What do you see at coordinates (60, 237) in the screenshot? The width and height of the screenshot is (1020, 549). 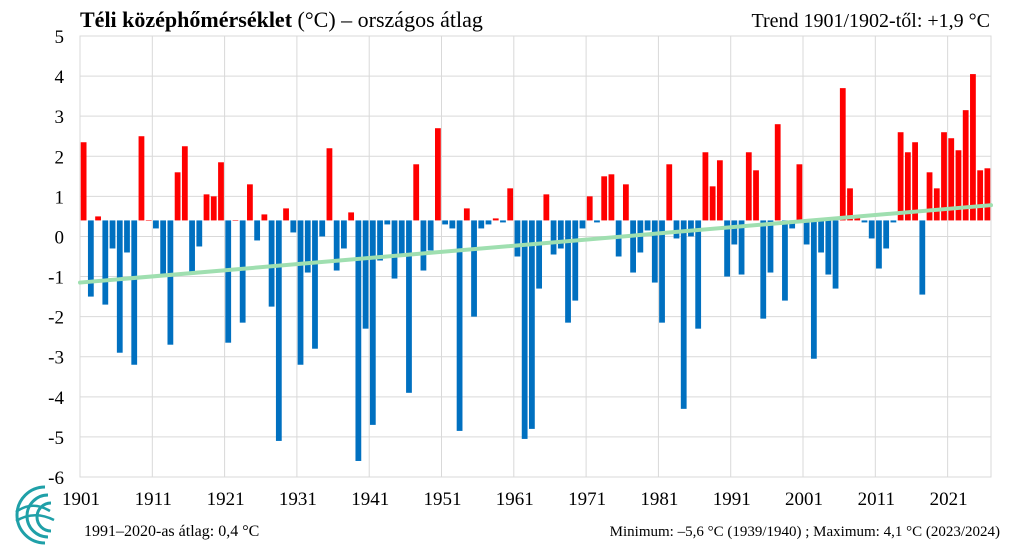 I see `y-tick-label: 0` at bounding box center [60, 237].